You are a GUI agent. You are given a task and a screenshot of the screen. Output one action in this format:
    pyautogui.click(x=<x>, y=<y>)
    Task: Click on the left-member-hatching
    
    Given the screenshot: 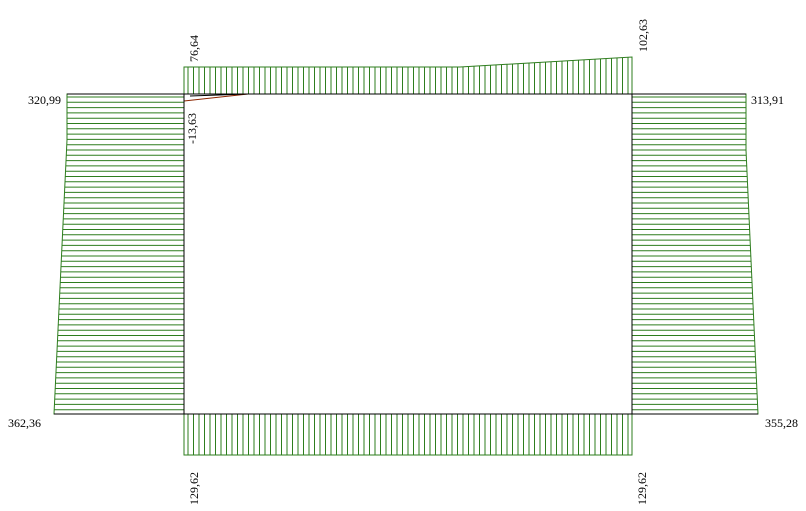 What is the action you would take?
    pyautogui.click(x=119, y=253)
    